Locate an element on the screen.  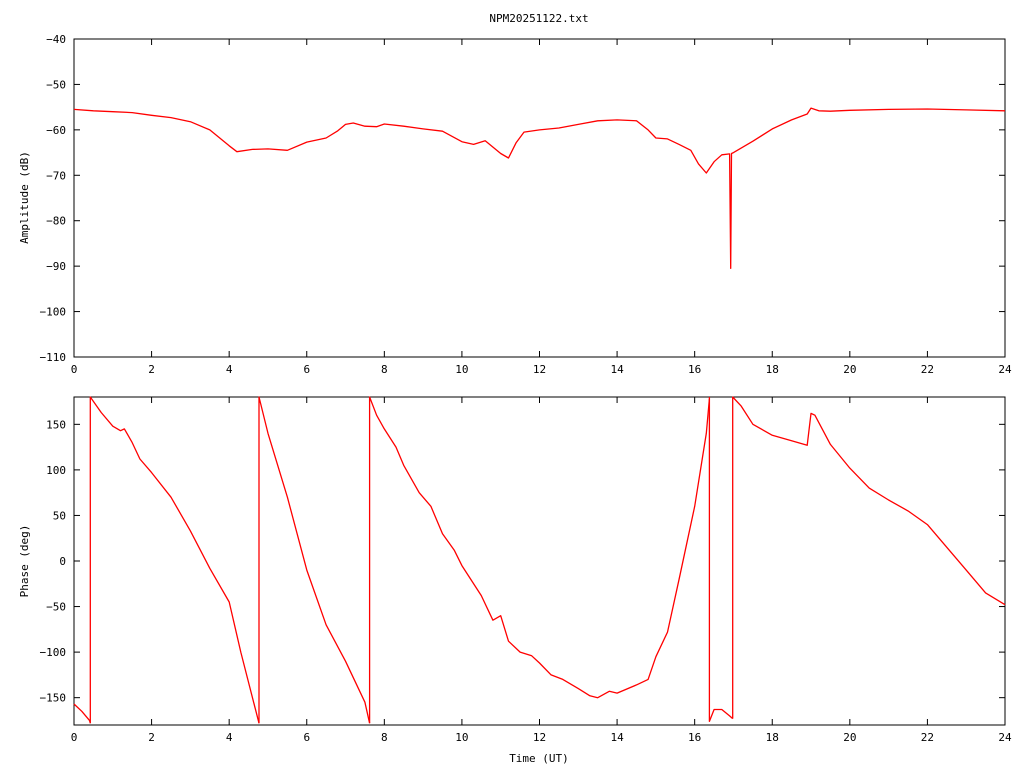
chart-title: NPM20251122.txt is located at coordinates (538, 18).